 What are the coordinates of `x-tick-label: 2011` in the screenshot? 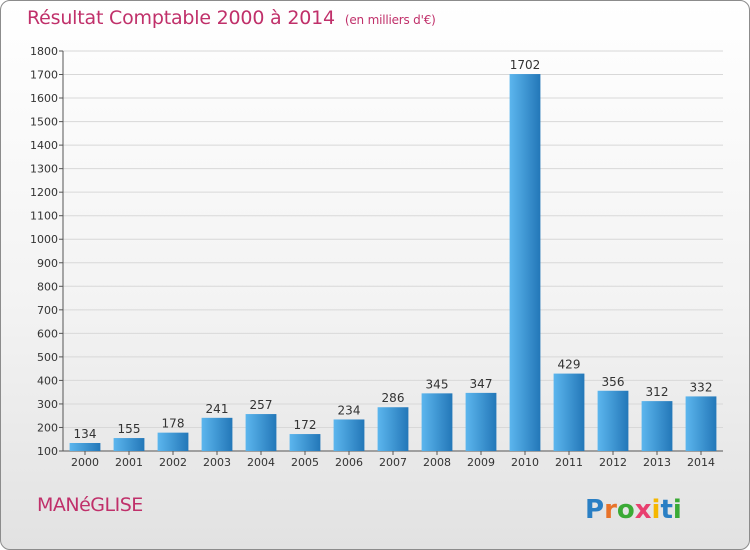 It's located at (569, 462).